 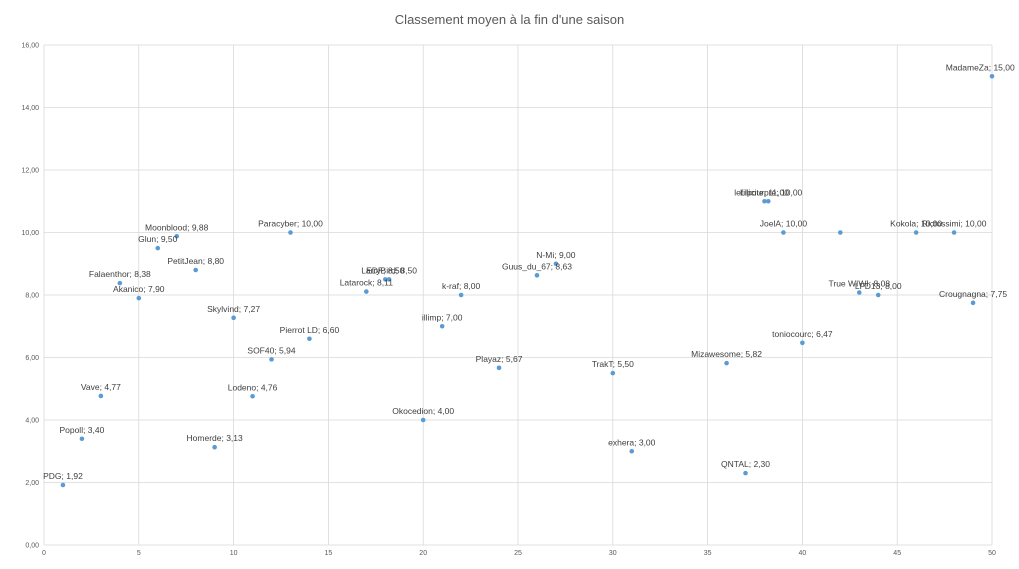 I want to click on data-label: Akanico; 7,90, so click(x=139, y=289).